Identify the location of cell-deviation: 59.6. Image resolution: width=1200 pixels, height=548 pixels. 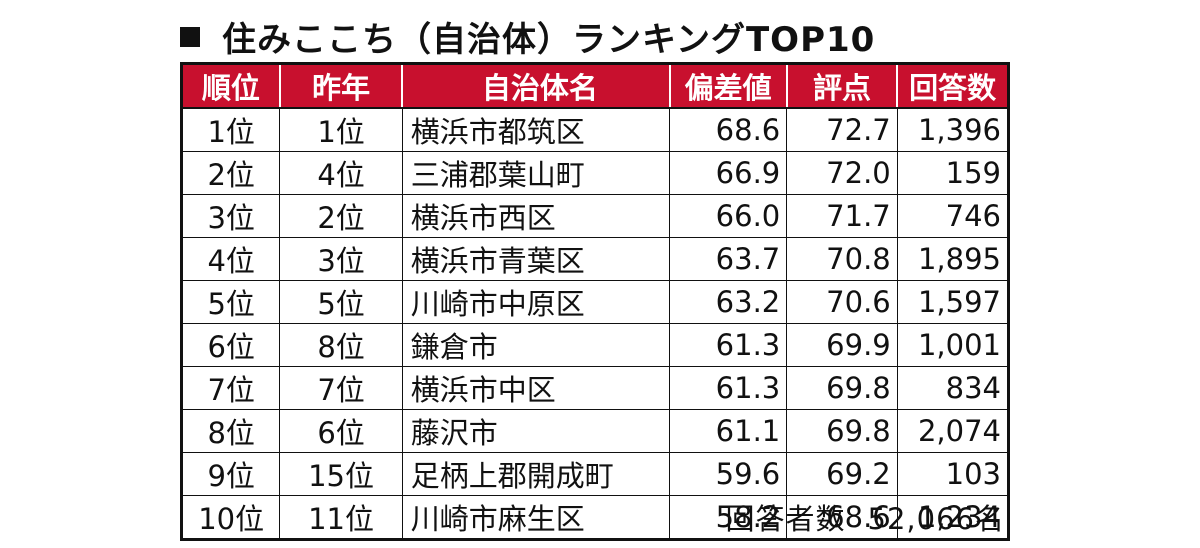
(728, 474).